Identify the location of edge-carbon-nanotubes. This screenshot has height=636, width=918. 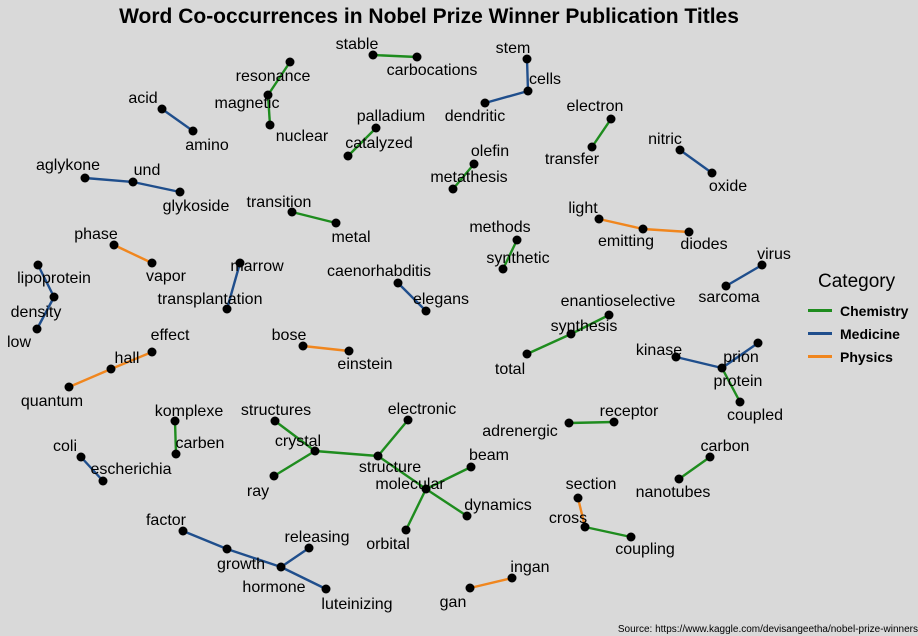
(694, 468).